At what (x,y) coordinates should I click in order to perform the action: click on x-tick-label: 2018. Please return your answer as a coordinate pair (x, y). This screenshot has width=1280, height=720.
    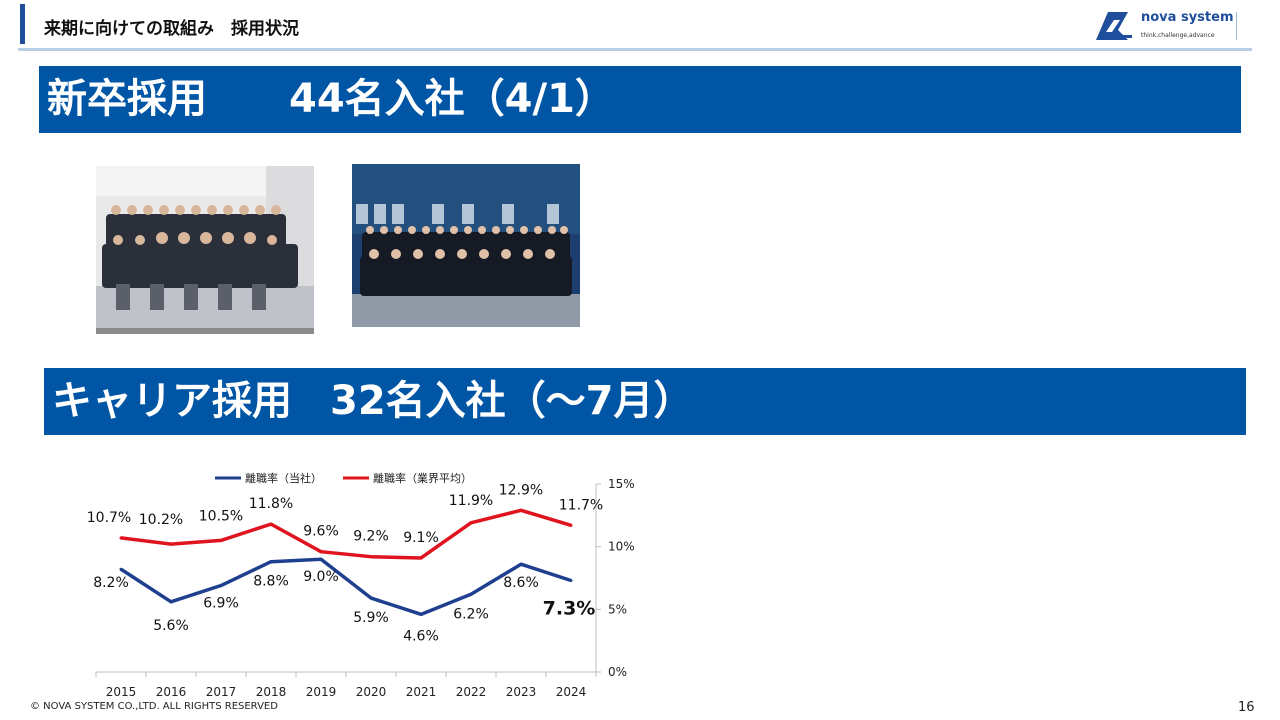
    Looking at the image, I should click on (271, 692).